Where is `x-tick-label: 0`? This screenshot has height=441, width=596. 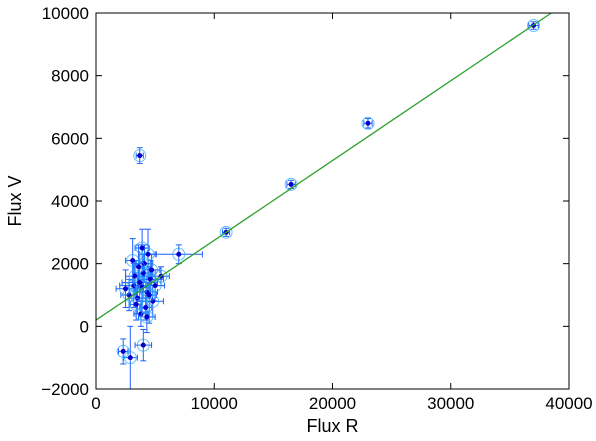 x-tick-label: 0 is located at coordinates (95, 403).